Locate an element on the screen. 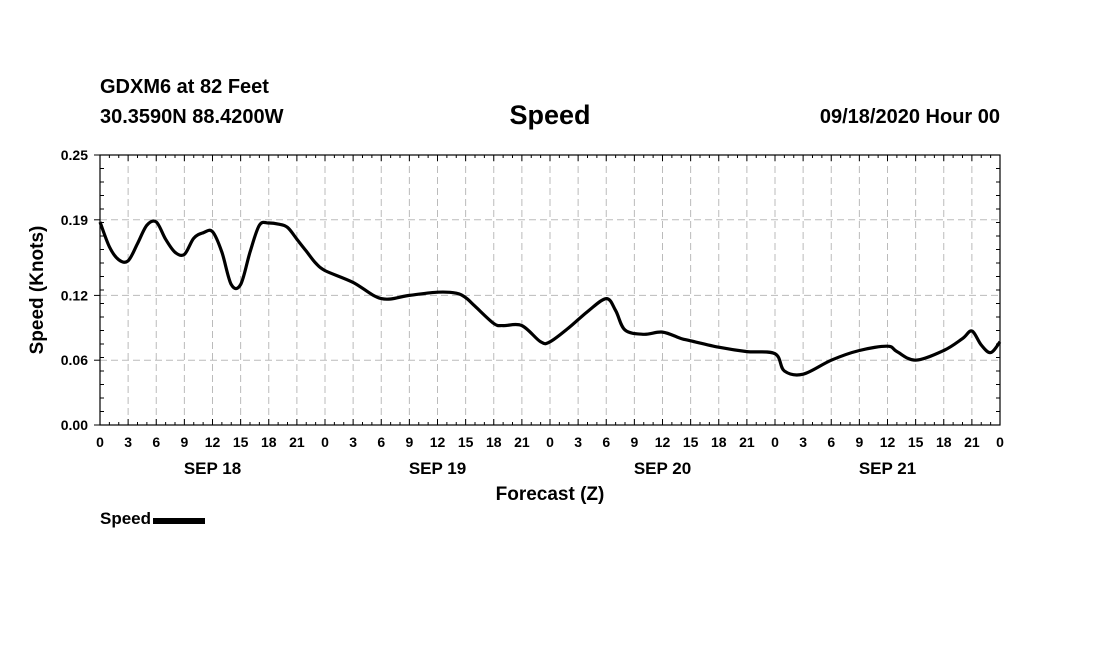 The image size is (1100, 650). y-tick-label: 0.12 is located at coordinates (74, 295).